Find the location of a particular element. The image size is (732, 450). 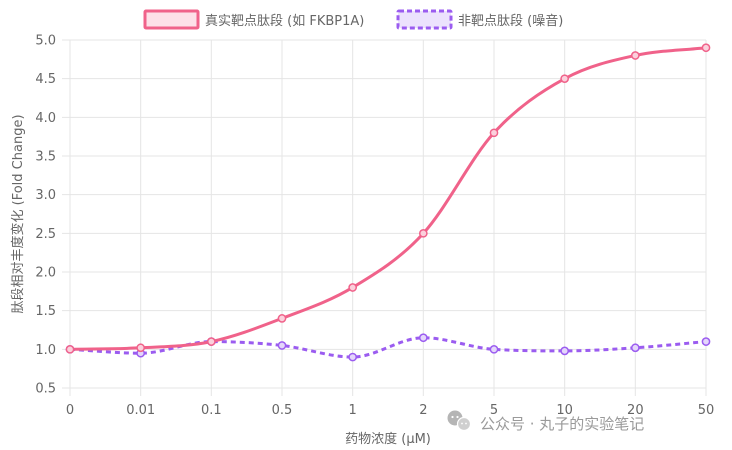

legend: 真实靶点肽段 (如 FKBP1A) 非靶点肽段 (噪音) is located at coordinates (353, 19).